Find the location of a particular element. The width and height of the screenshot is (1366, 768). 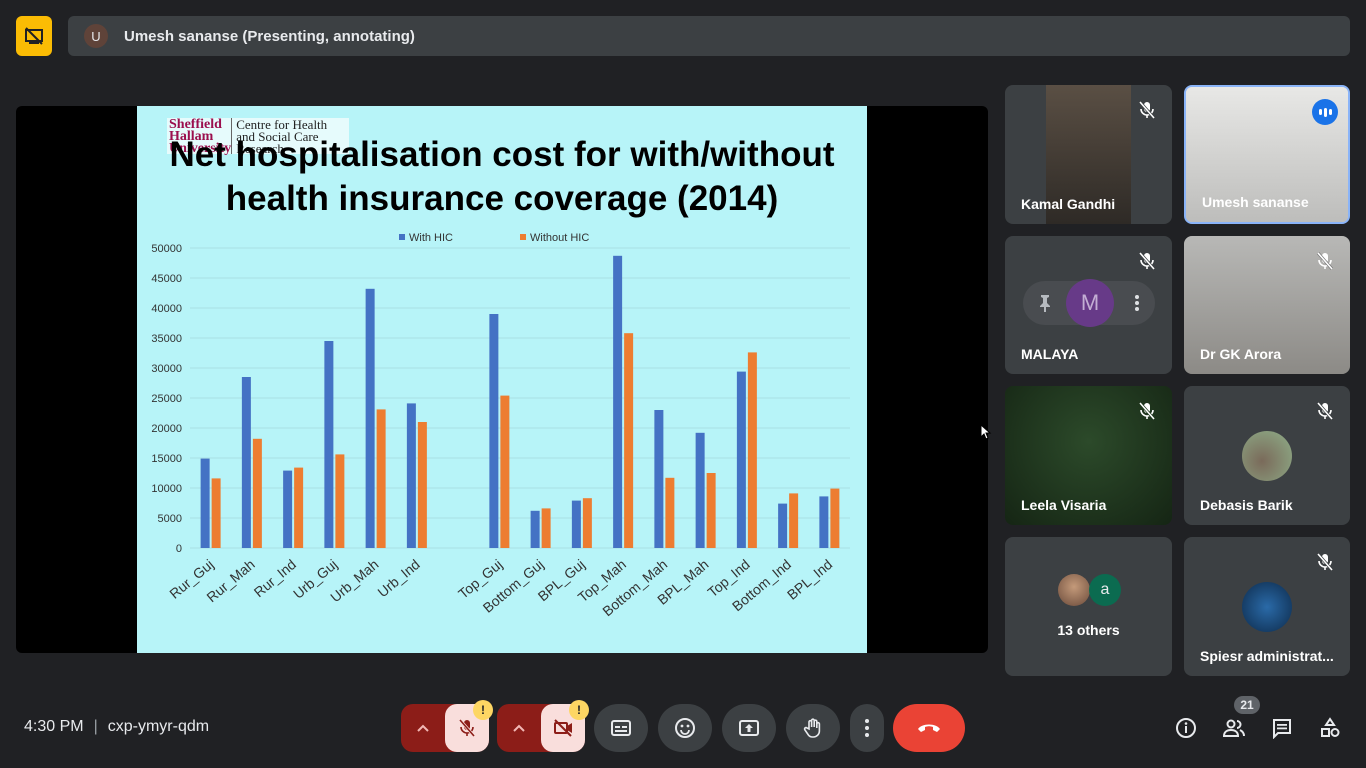

end-call-icon is located at coordinates (929, 728).